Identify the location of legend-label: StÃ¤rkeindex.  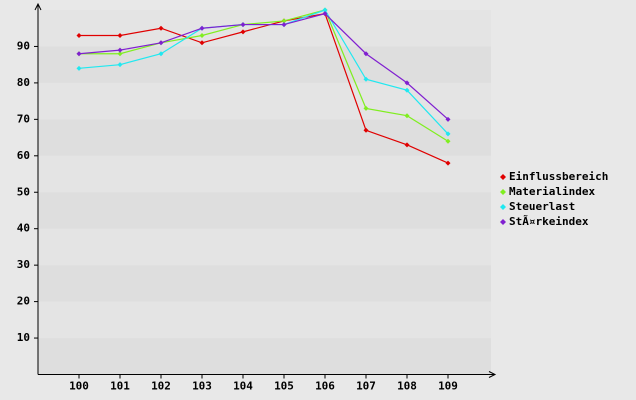
(549, 221).